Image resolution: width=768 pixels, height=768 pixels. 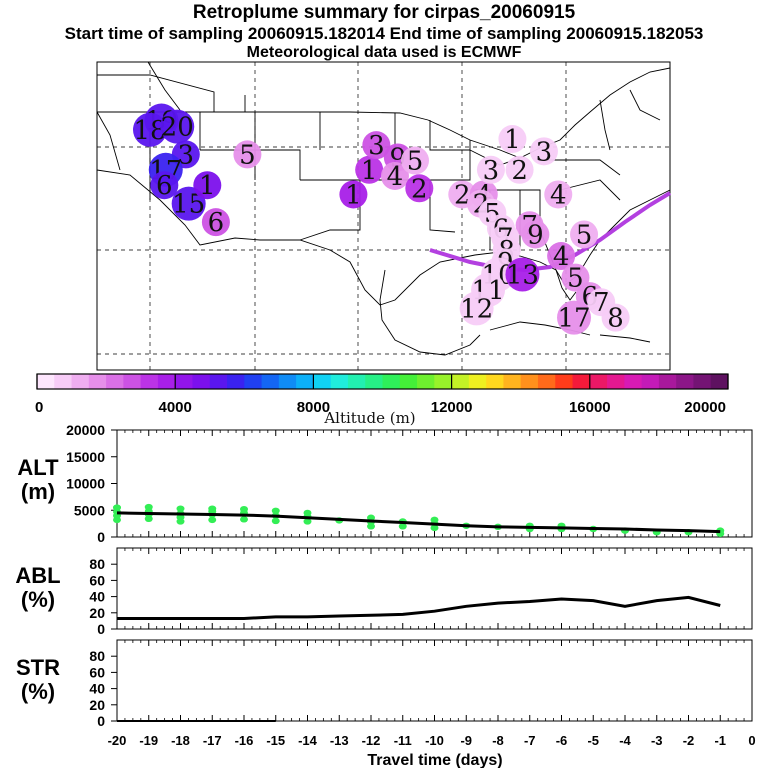 What do you see at coordinates (339, 740) in the screenshot?
I see `x-tick-label: -13` at bounding box center [339, 740].